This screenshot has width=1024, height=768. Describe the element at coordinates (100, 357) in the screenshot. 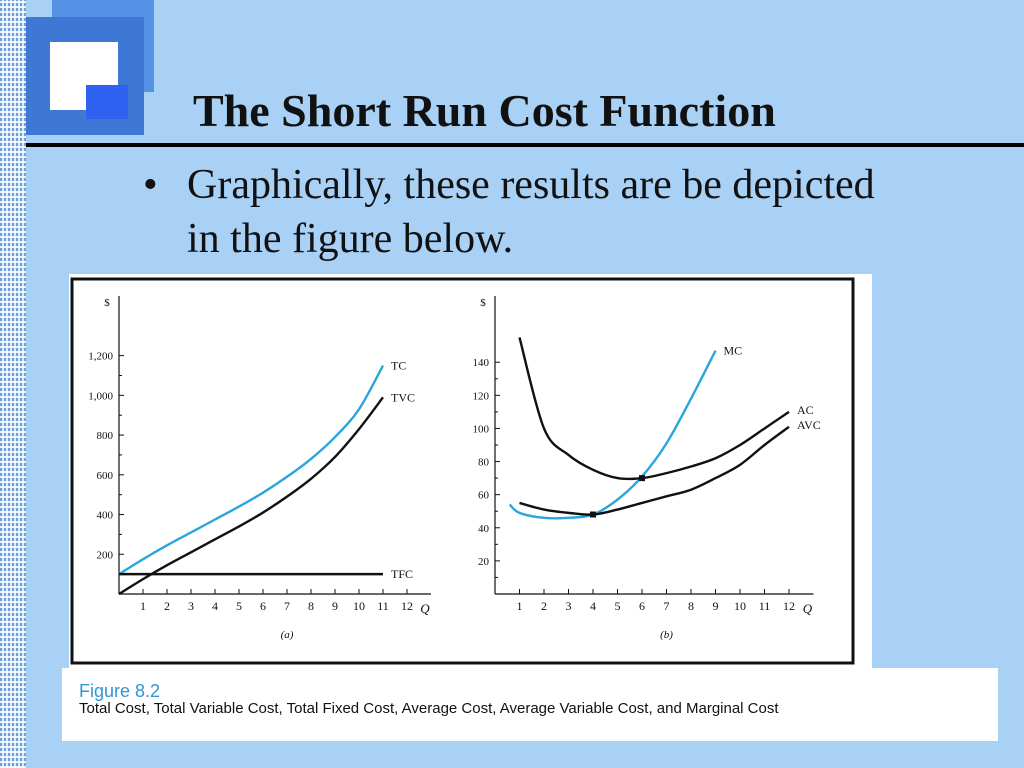

I see `chart-a-y-tick-label: 1,200` at that location.